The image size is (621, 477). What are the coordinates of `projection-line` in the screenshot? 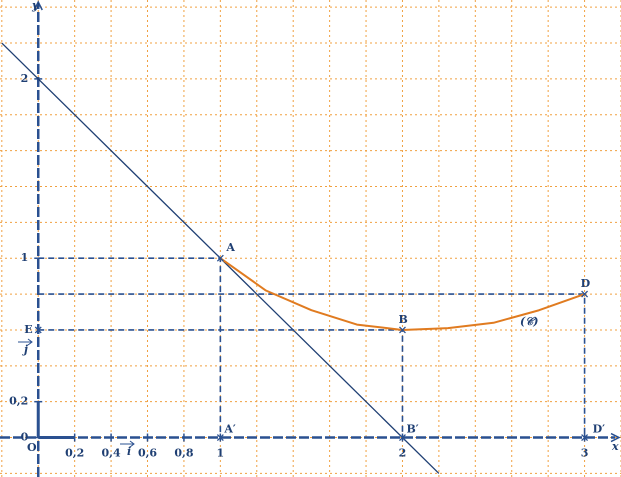 It's located at (130, 347).